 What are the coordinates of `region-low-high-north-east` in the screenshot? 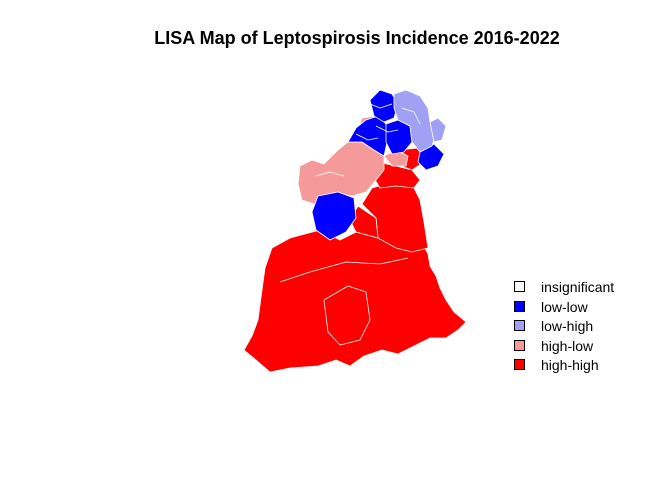 It's located at (438, 130).